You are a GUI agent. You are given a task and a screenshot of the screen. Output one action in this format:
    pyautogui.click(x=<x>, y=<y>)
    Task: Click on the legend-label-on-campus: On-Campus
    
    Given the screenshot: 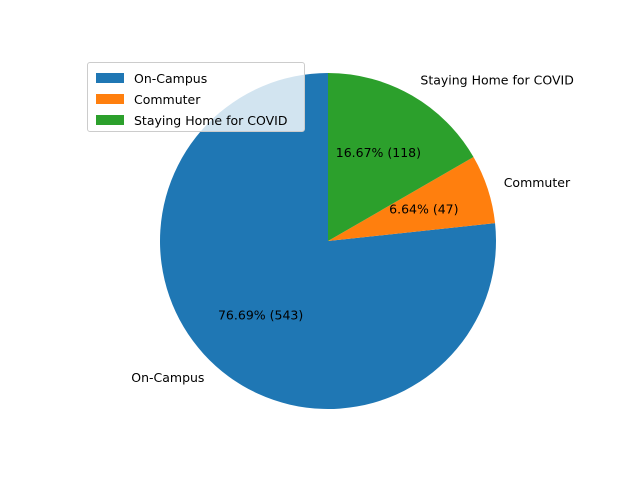 What is the action you would take?
    pyautogui.click(x=171, y=78)
    